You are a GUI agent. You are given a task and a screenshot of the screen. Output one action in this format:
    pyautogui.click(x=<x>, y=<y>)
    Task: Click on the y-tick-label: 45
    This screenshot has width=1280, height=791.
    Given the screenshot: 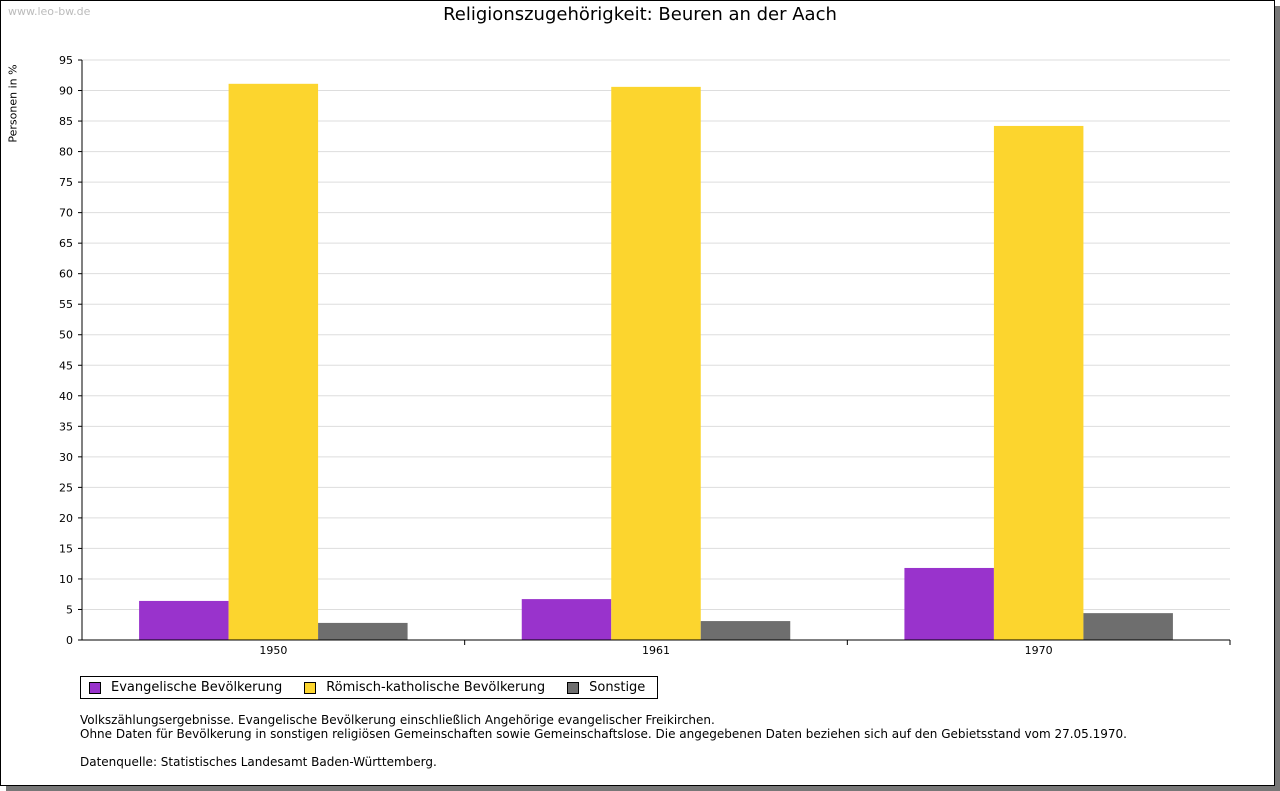 What is the action you would take?
    pyautogui.click(x=66, y=365)
    